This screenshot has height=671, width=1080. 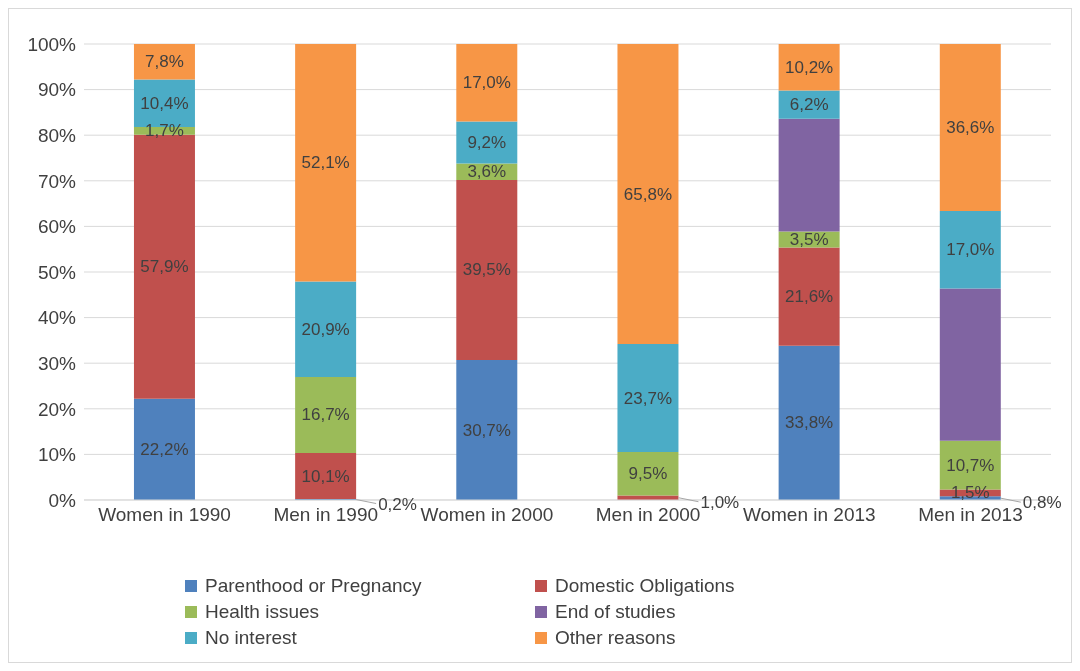 I want to click on data-label: 9,2%, so click(x=487, y=142).